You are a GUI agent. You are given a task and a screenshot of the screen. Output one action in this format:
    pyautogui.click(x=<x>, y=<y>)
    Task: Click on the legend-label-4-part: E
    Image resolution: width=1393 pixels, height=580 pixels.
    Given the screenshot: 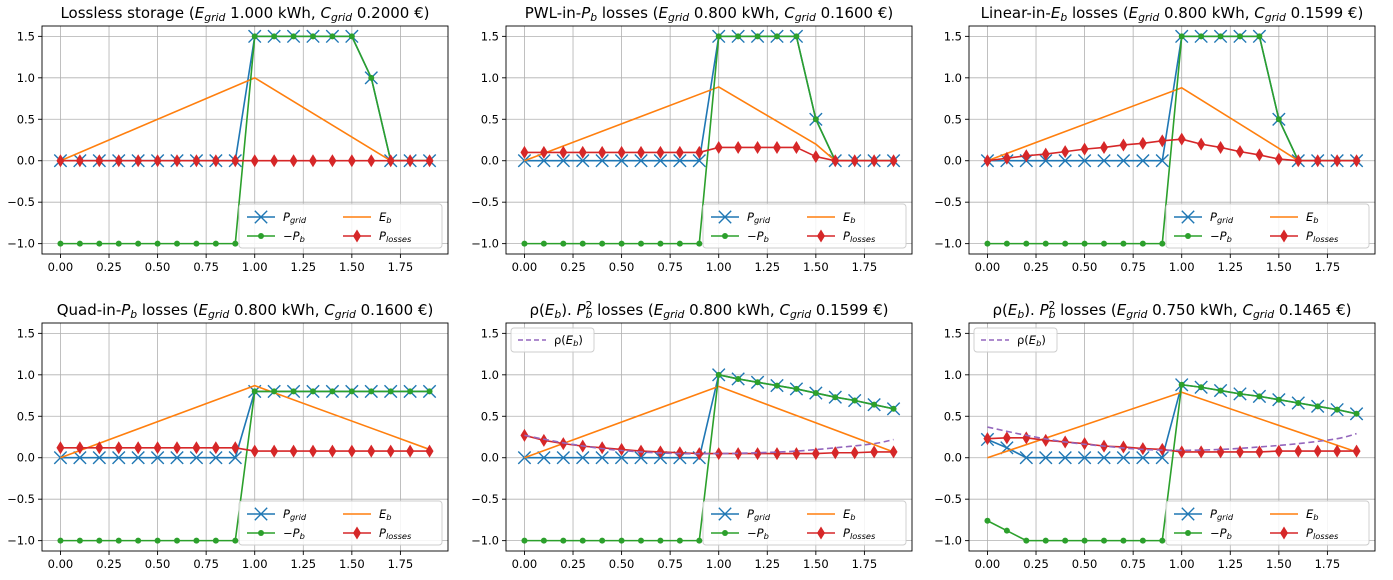 What is the action you would take?
    pyautogui.click(x=570, y=340)
    